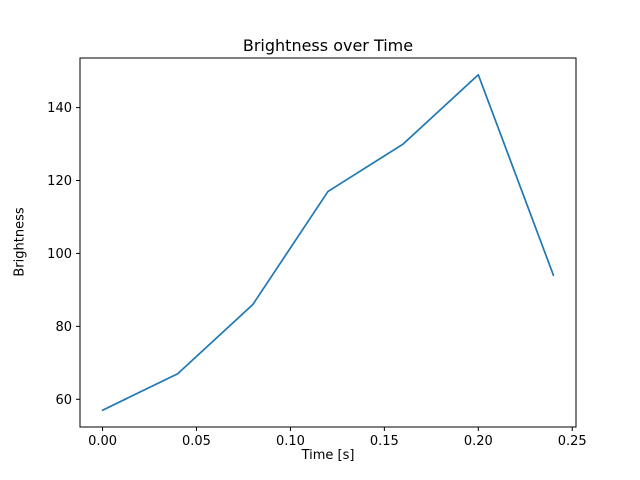 This screenshot has width=640, height=480. Describe the element at coordinates (384, 441) in the screenshot. I see `x-tick-label: 0.15` at that location.